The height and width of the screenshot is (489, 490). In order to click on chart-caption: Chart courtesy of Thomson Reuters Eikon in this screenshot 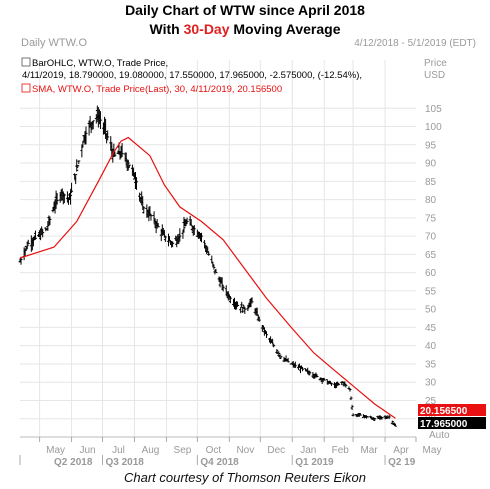, I will do `click(245, 477)`.